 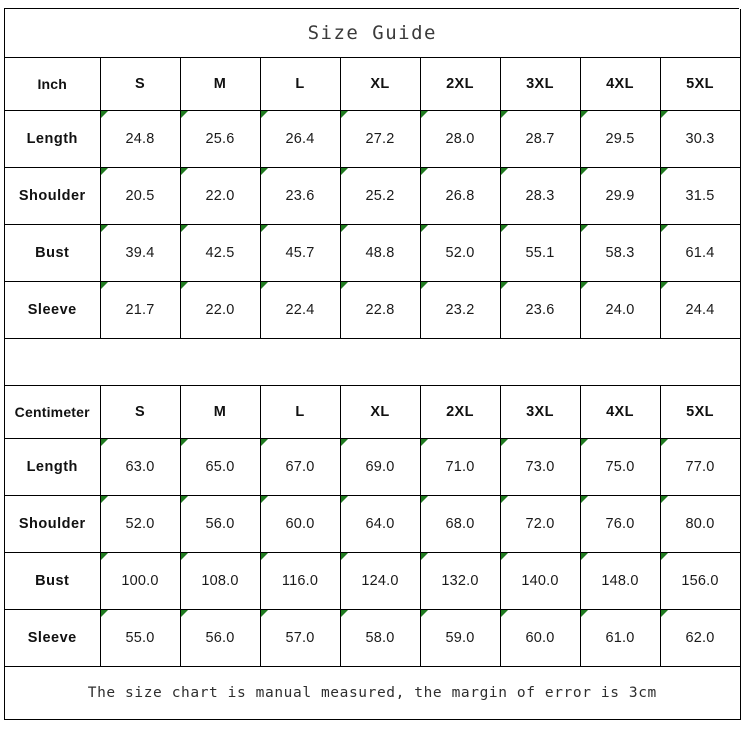 I want to click on measurement-value-text: 65.0, so click(x=220, y=467).